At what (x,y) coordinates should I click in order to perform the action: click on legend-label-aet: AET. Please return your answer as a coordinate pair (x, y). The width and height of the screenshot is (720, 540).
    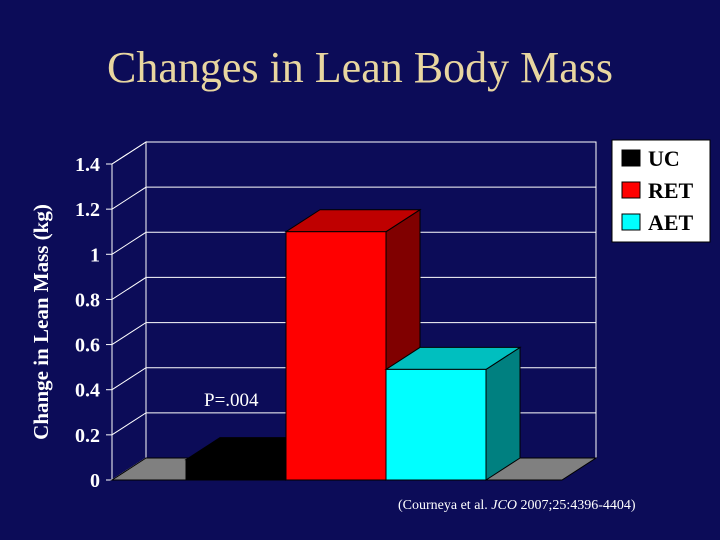
    Looking at the image, I should click on (671, 222).